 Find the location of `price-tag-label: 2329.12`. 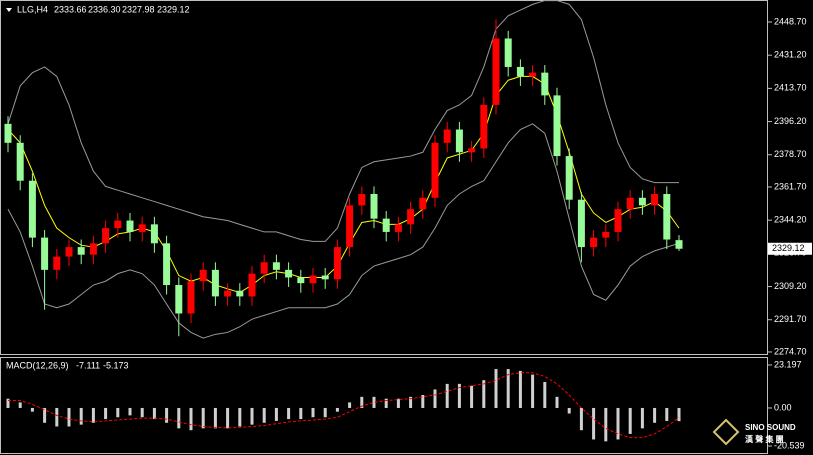

price-tag-label: 2329.12 is located at coordinates (788, 248).